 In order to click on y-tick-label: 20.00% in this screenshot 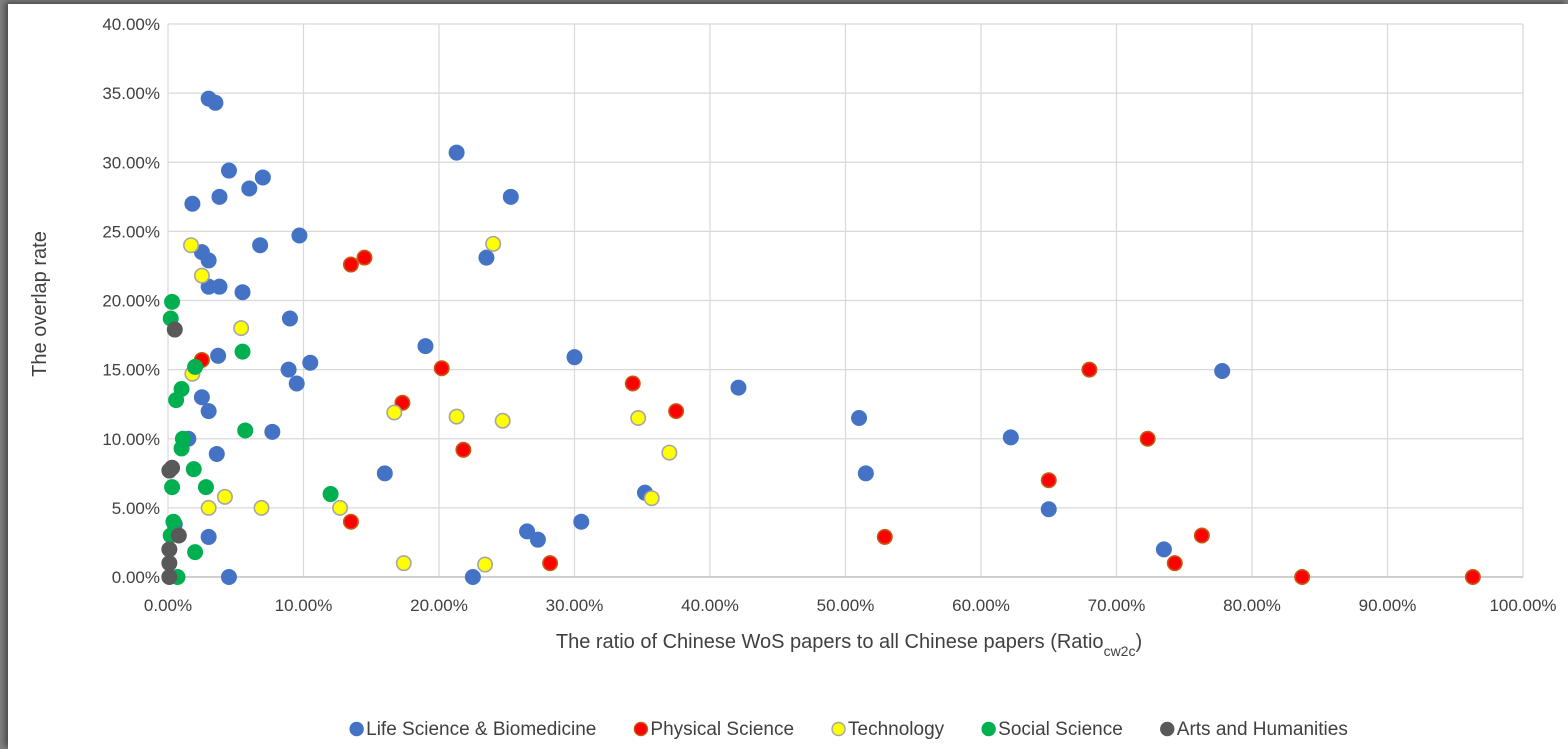, I will do `click(131, 301)`.